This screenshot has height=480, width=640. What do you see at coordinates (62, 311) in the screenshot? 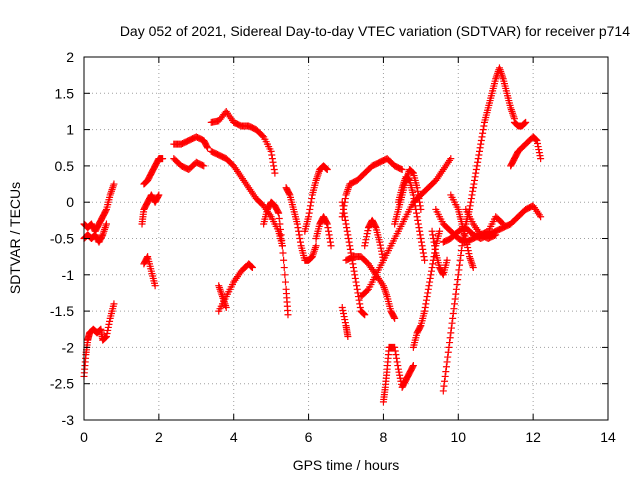
I see `y-tick-label: -1.5` at bounding box center [62, 311].